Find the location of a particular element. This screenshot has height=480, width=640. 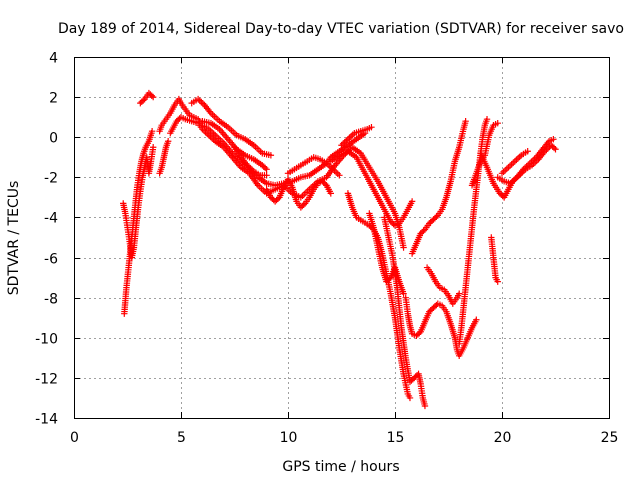

y-tick-label: 4 is located at coordinates (53, 59).